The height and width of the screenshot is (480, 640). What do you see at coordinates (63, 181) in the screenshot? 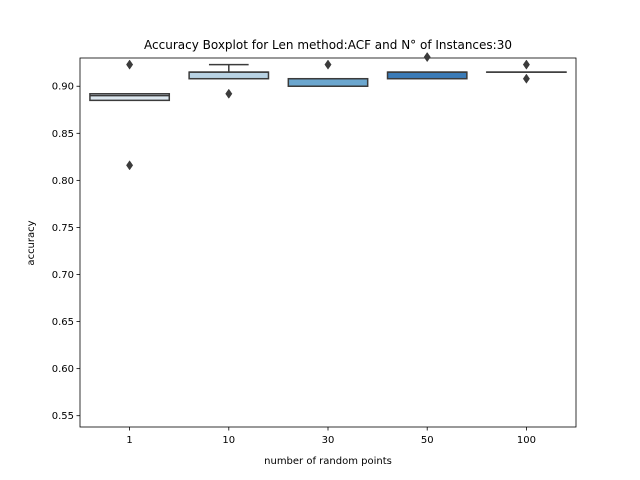
I see `y-tick-label: 0.80` at bounding box center [63, 181].